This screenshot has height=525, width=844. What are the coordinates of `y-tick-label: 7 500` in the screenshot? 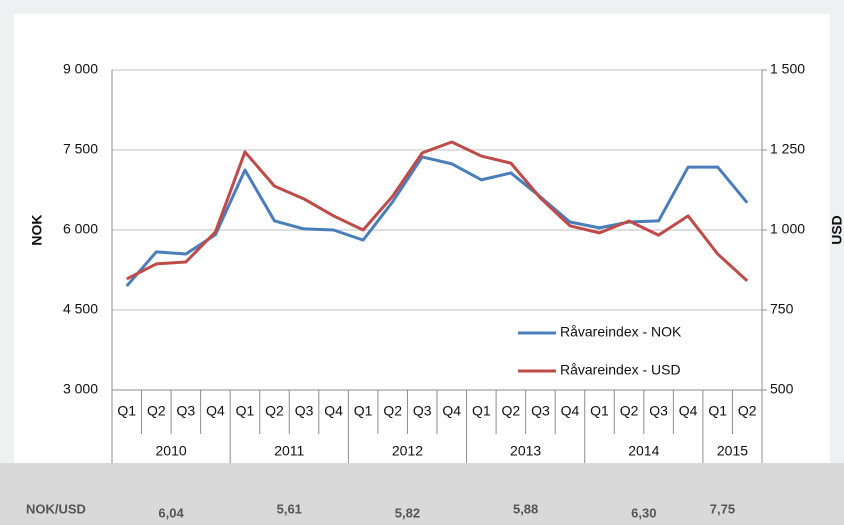 It's located at (80, 149).